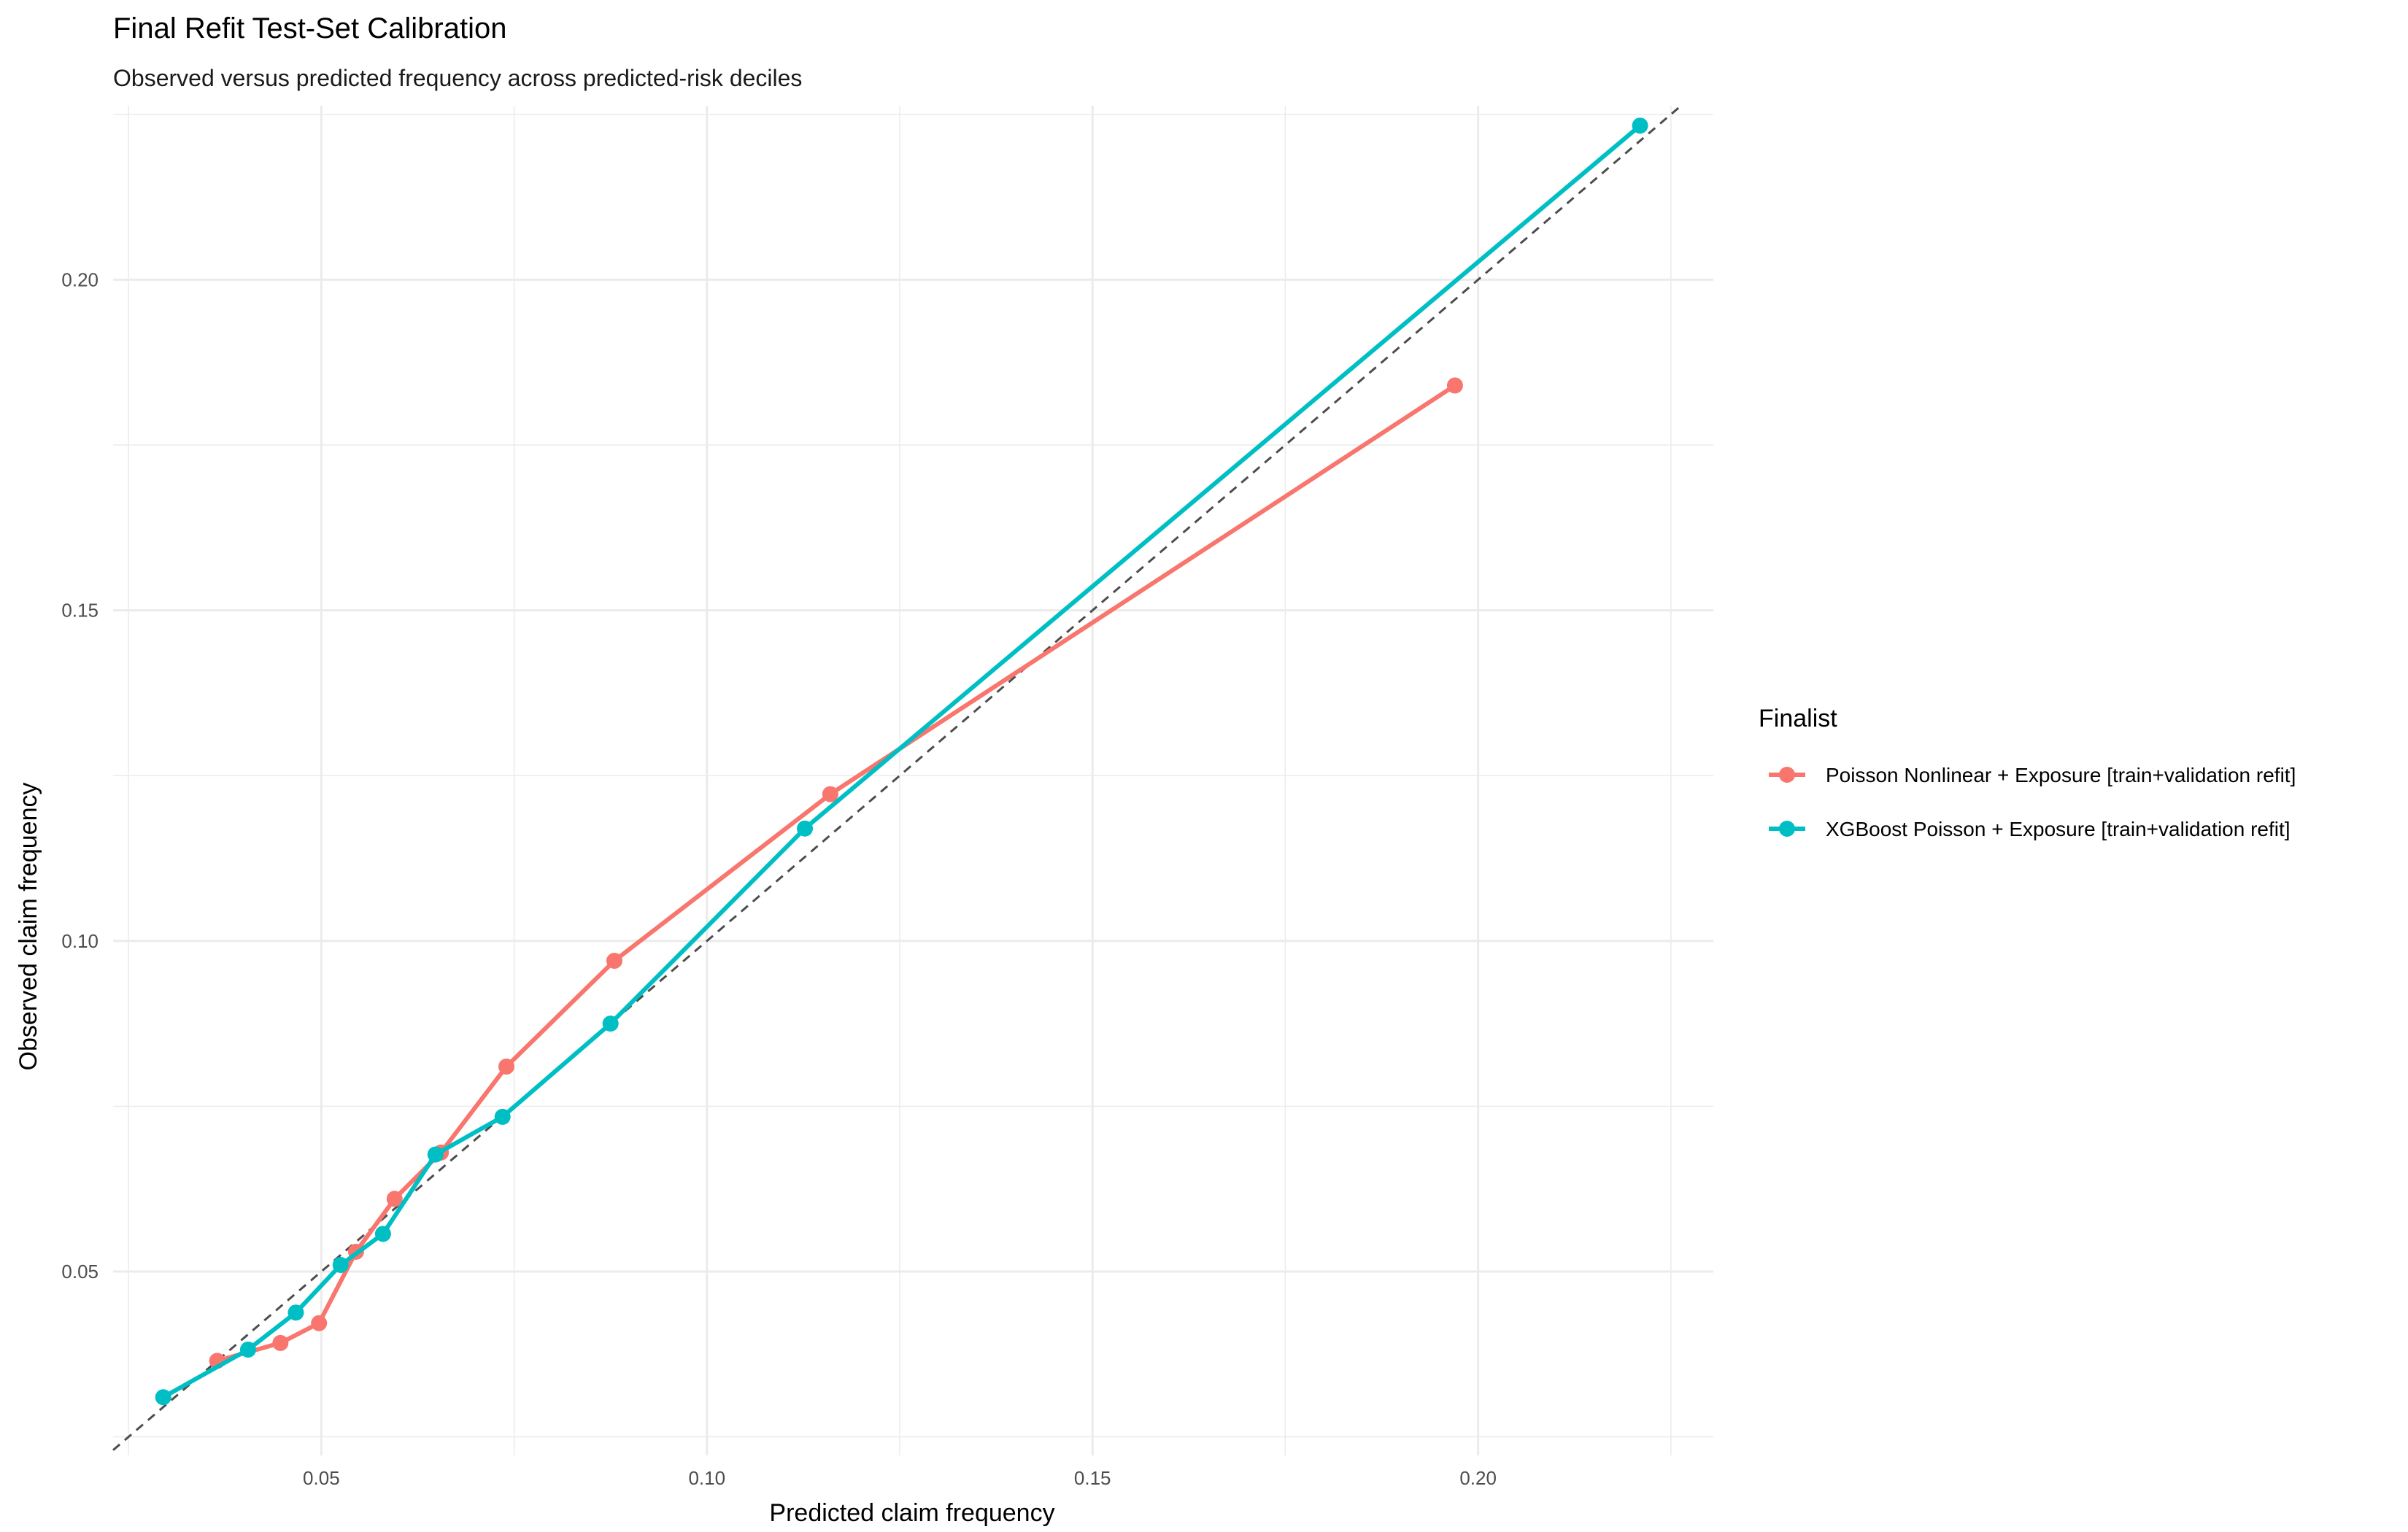  I want to click on y-tick-label: 0.10, so click(80, 941).